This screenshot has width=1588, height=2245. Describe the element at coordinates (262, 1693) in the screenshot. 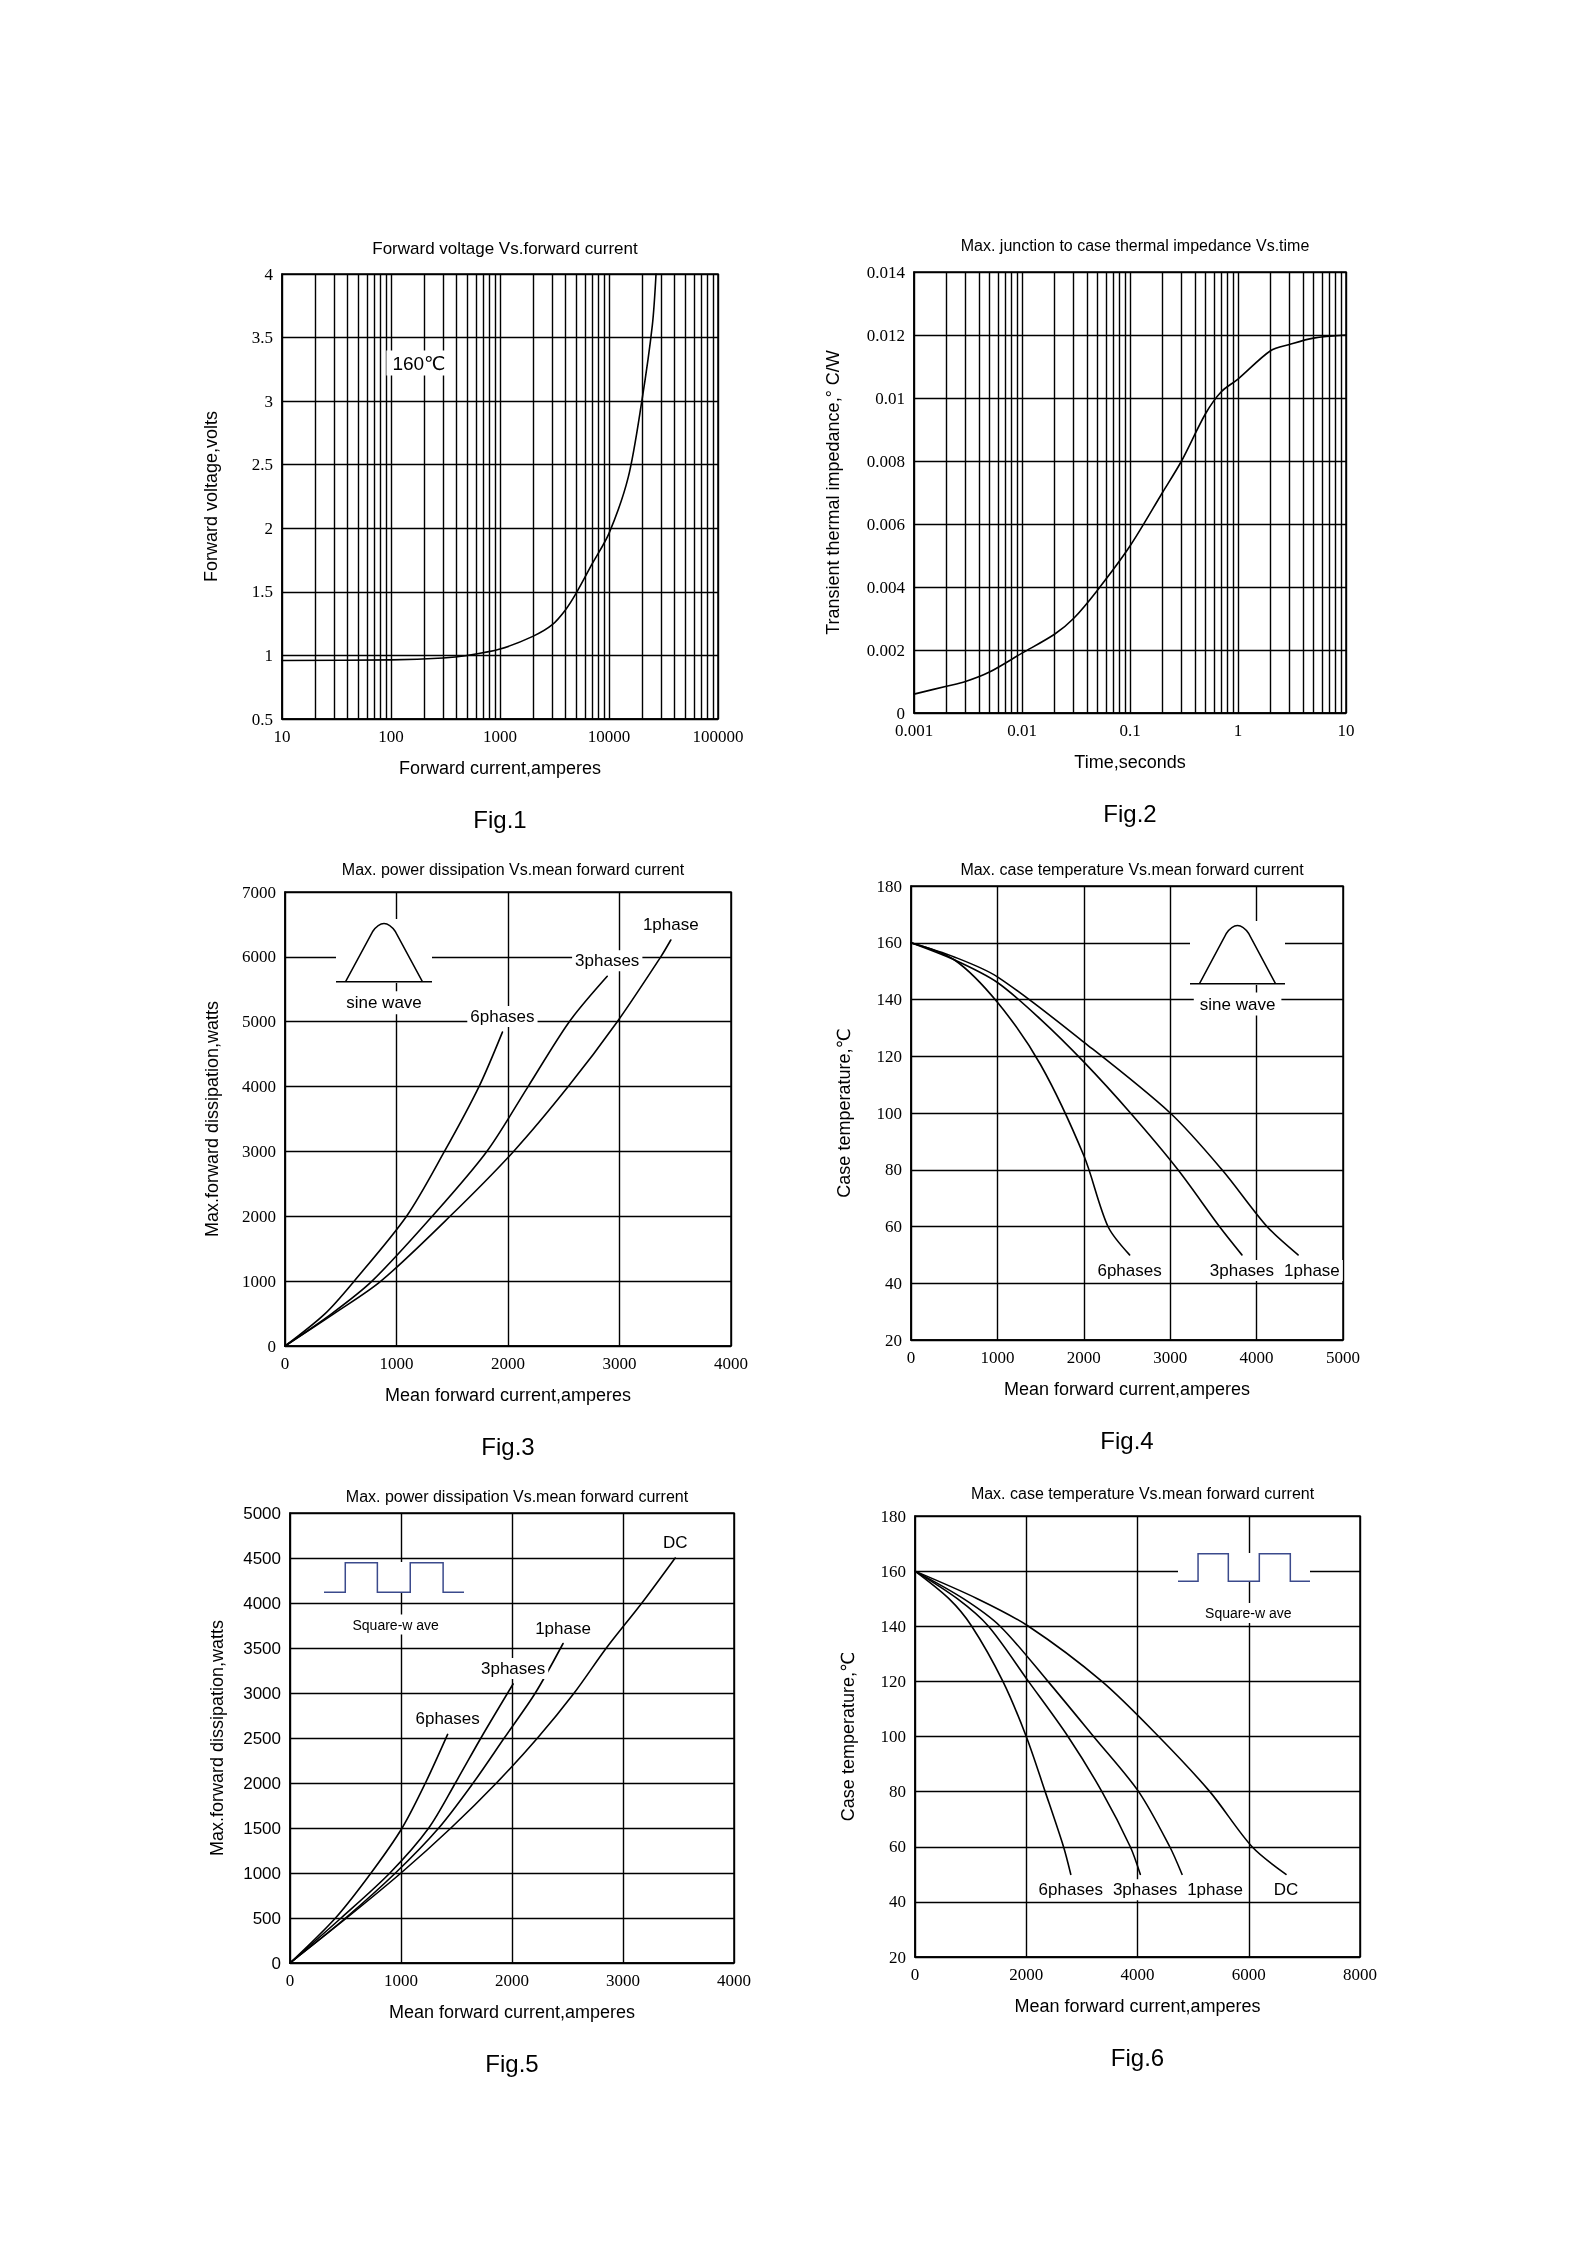

I see `y-tick-label: 3000` at that location.